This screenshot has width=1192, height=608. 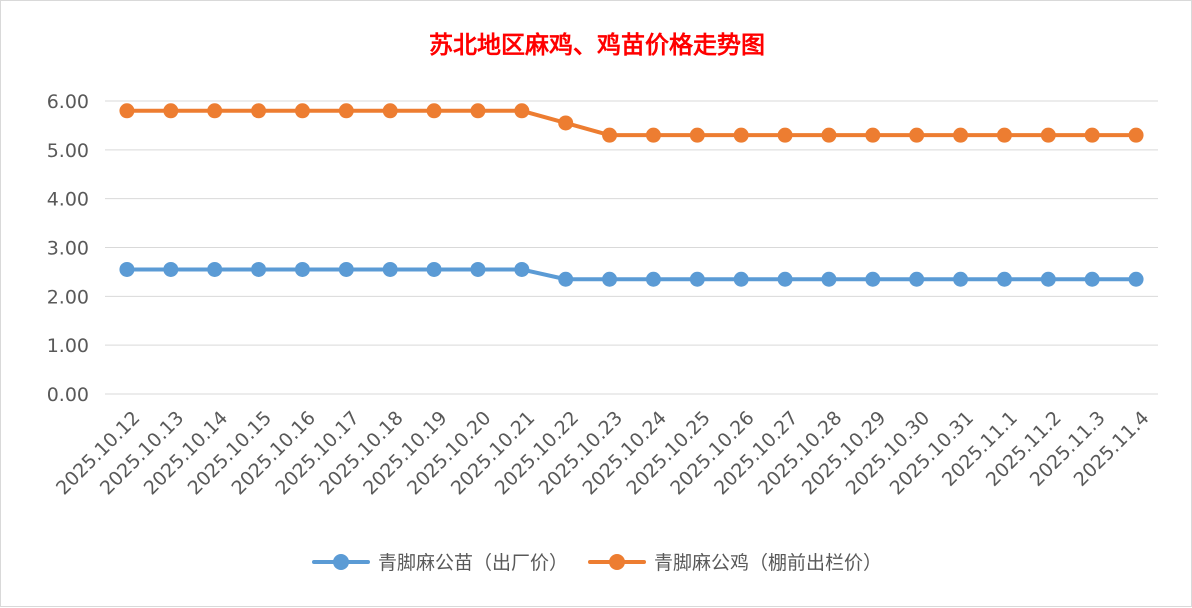 I want to click on legend-item-series-1: 青脚麻公苗（出厂价）, so click(x=439, y=561).